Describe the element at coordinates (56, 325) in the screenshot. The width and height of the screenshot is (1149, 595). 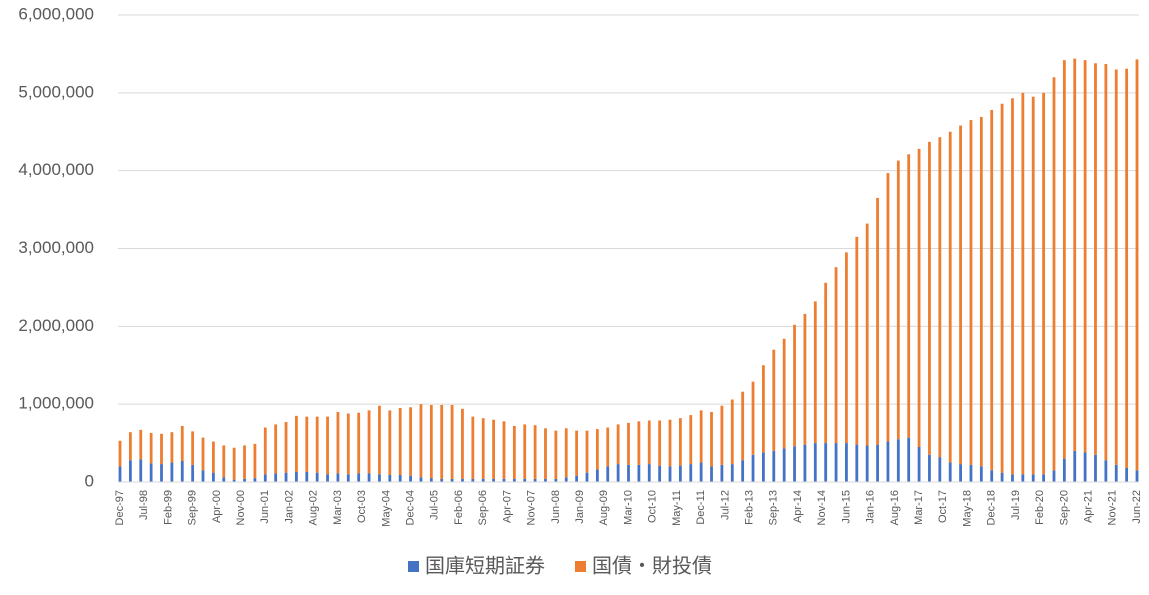
I see `y-tick-label: 2,000,000` at that location.